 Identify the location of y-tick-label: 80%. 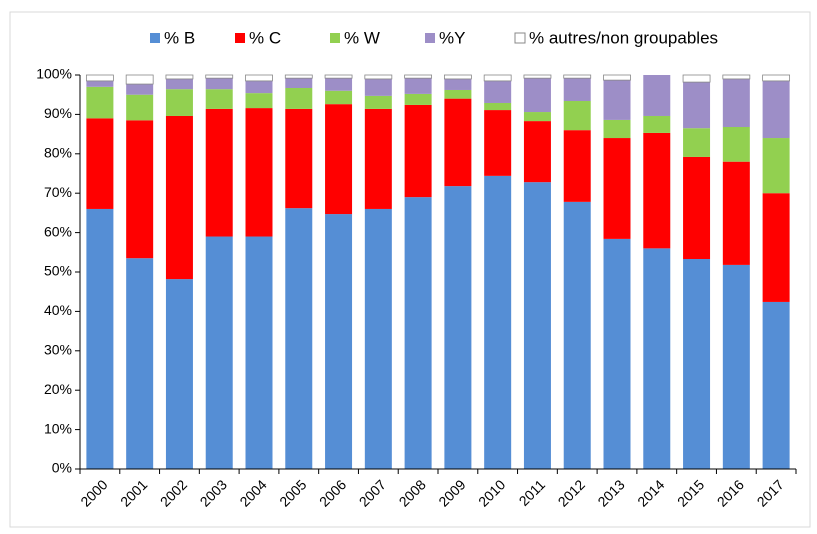
(58, 153).